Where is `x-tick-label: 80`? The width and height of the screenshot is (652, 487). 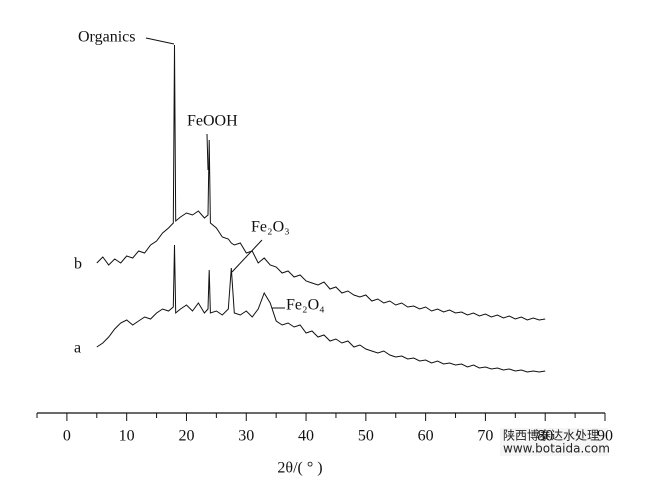 x-tick-label: 80 is located at coordinates (545, 436).